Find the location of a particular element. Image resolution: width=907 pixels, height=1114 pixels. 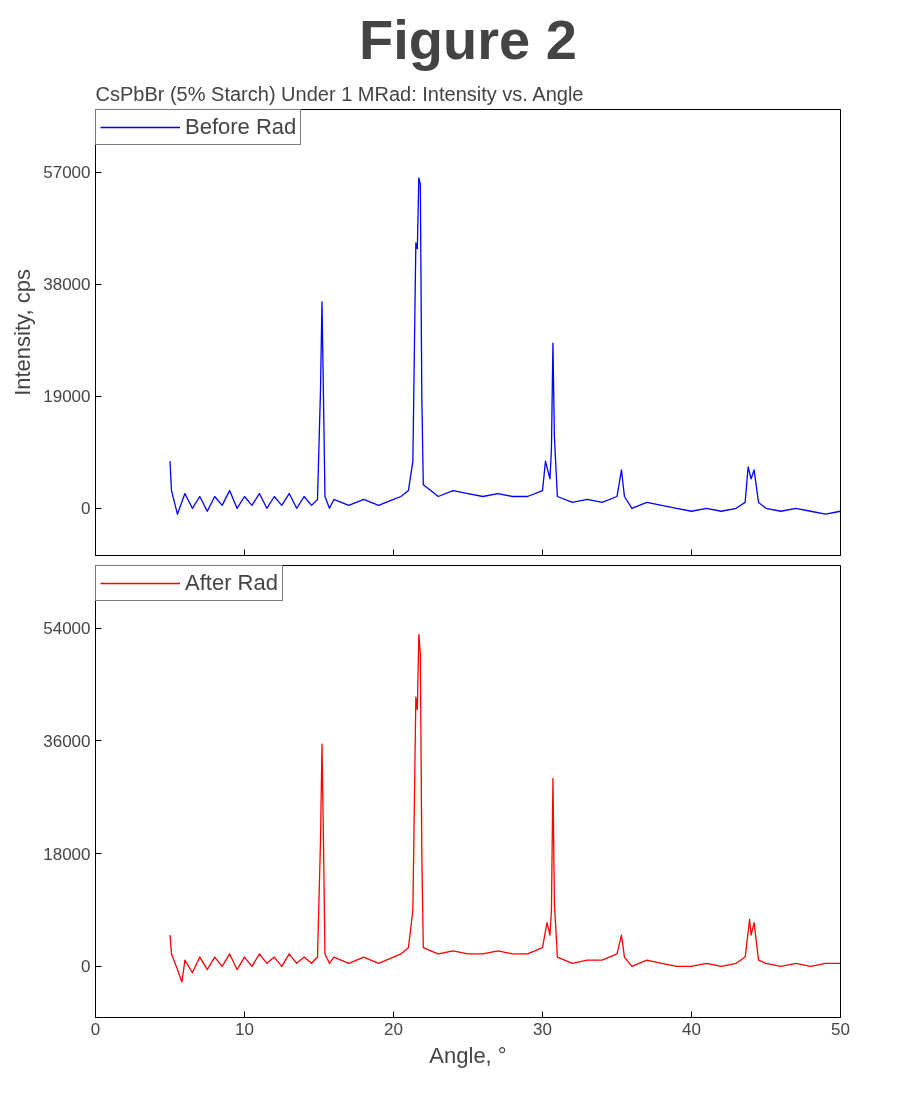

y-axis-title: Intensity, cps is located at coordinates (23, 332).